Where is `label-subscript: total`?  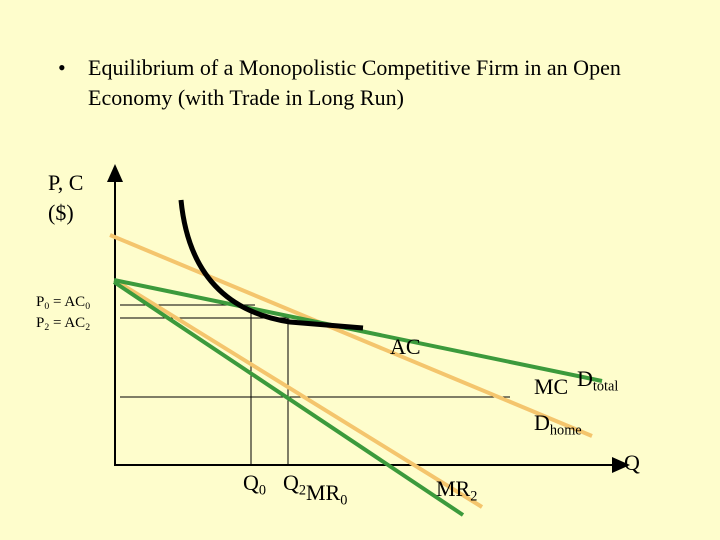 label-subscript: total is located at coordinates (605, 386).